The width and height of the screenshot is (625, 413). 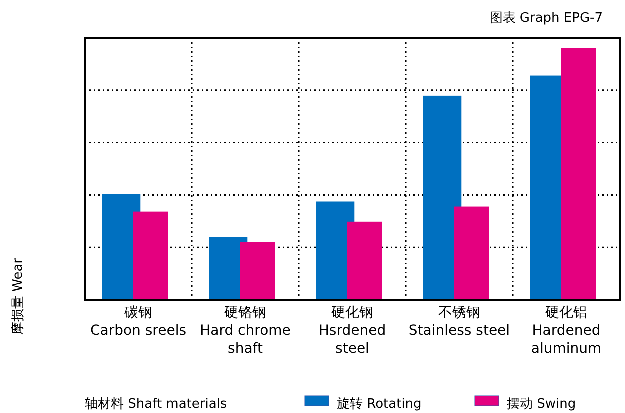 What do you see at coordinates (245, 331) in the screenshot?
I see `x-tick-label: 硬铬钢 Hard chrome shaft` at bounding box center [245, 331].